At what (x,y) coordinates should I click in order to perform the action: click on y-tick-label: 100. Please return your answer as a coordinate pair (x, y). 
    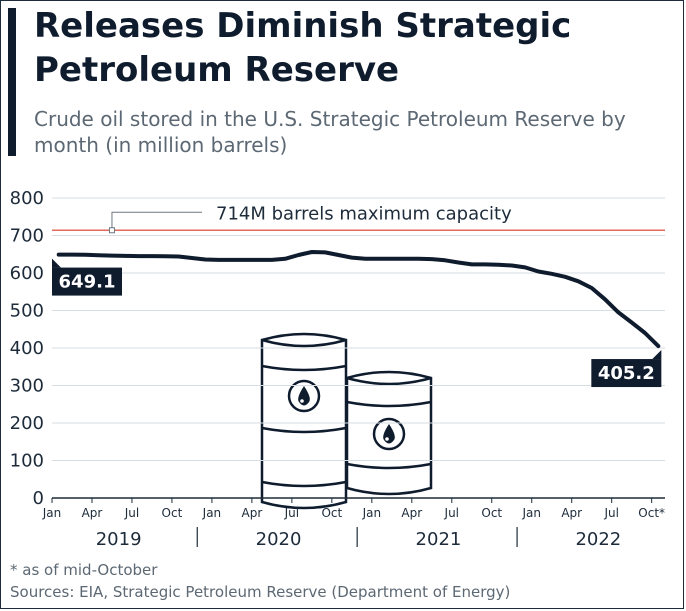
    Looking at the image, I should click on (27, 461).